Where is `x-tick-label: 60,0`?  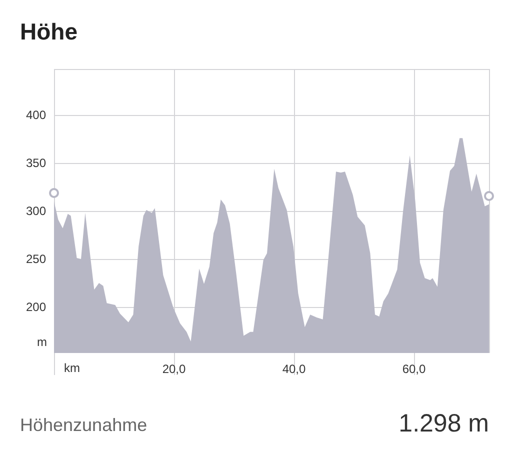
x-tick-label: 60,0 is located at coordinates (414, 369).